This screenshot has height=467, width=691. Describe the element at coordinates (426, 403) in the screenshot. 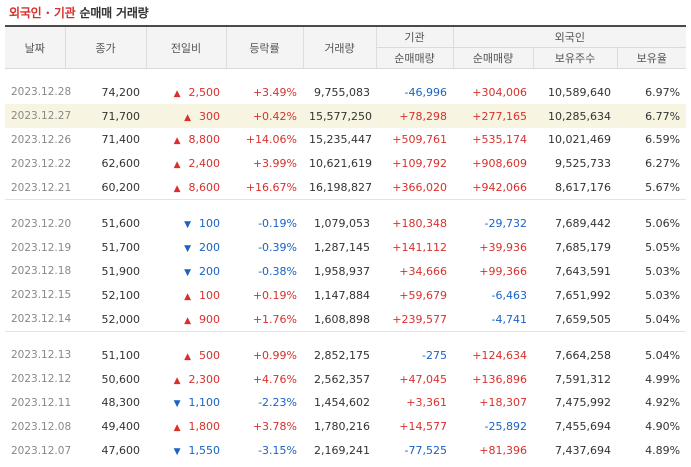

I see `cell-inst-net: +3,361` at that location.